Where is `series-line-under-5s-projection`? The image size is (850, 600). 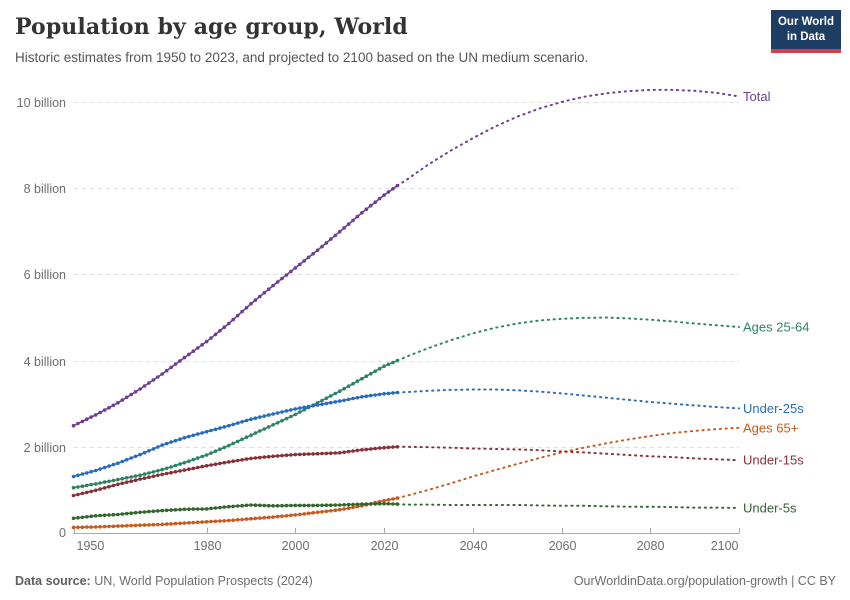 series-line-under-5s-projection is located at coordinates (568, 506).